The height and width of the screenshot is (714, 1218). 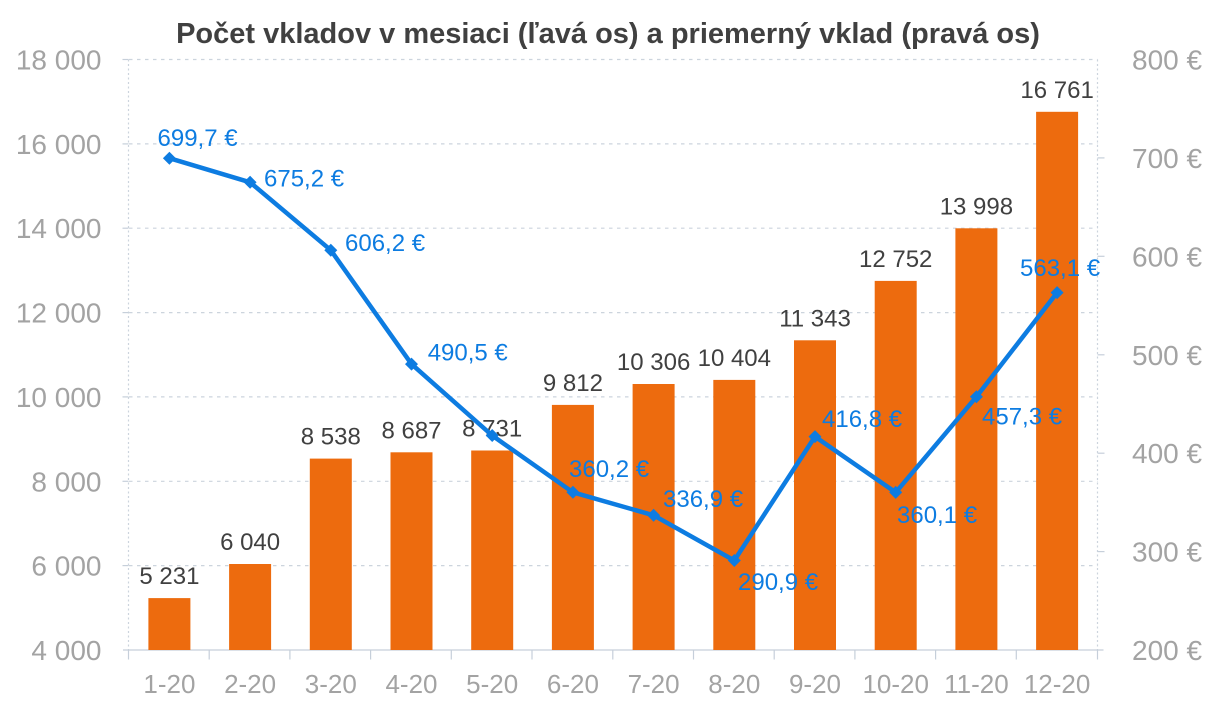 I want to click on svg-text: 18 000, so click(x=59, y=60).